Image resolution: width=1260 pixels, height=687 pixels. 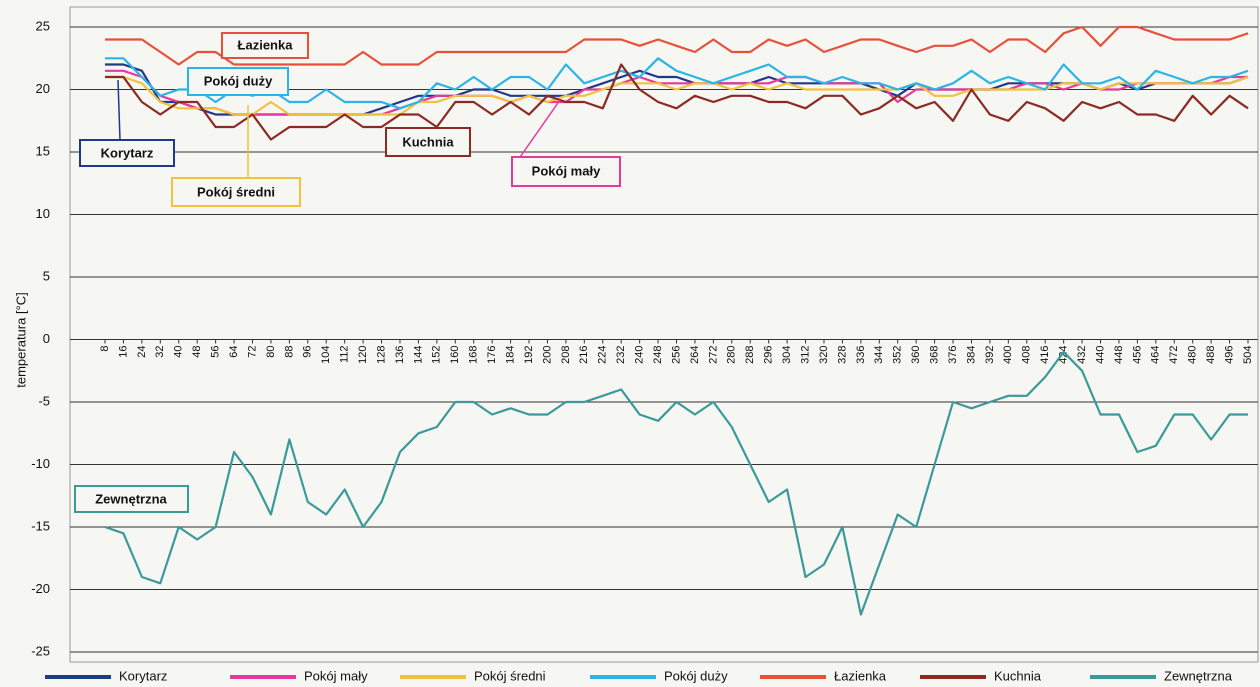 I want to click on x-tick-label: 456, so click(x=1137, y=355).